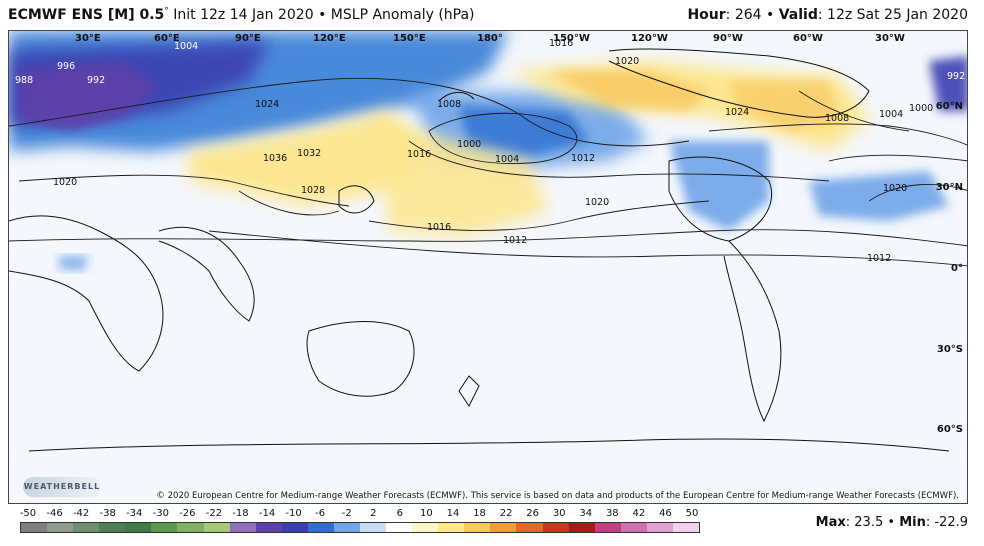 This screenshot has height=546, width=984. Describe the element at coordinates (957, 268) in the screenshot. I see `latitude-label: 0°` at that location.